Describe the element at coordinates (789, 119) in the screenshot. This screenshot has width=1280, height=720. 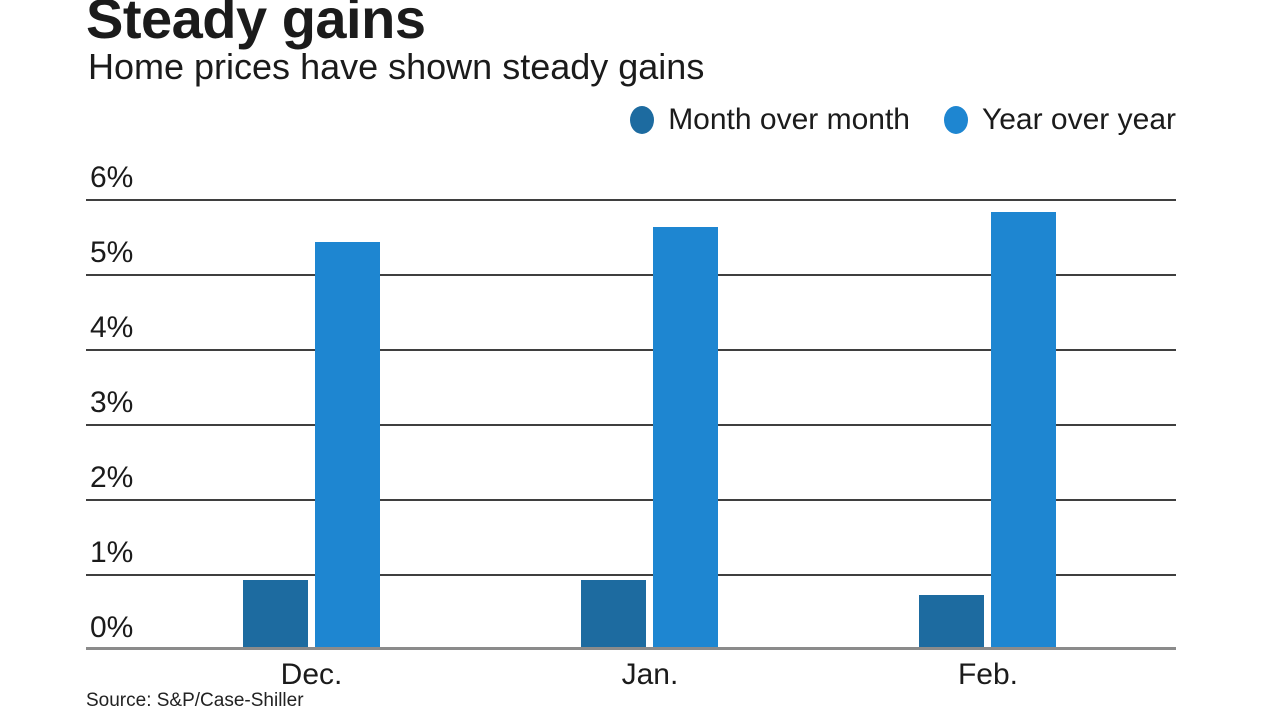
I see `legend-label: Month over month` at that location.